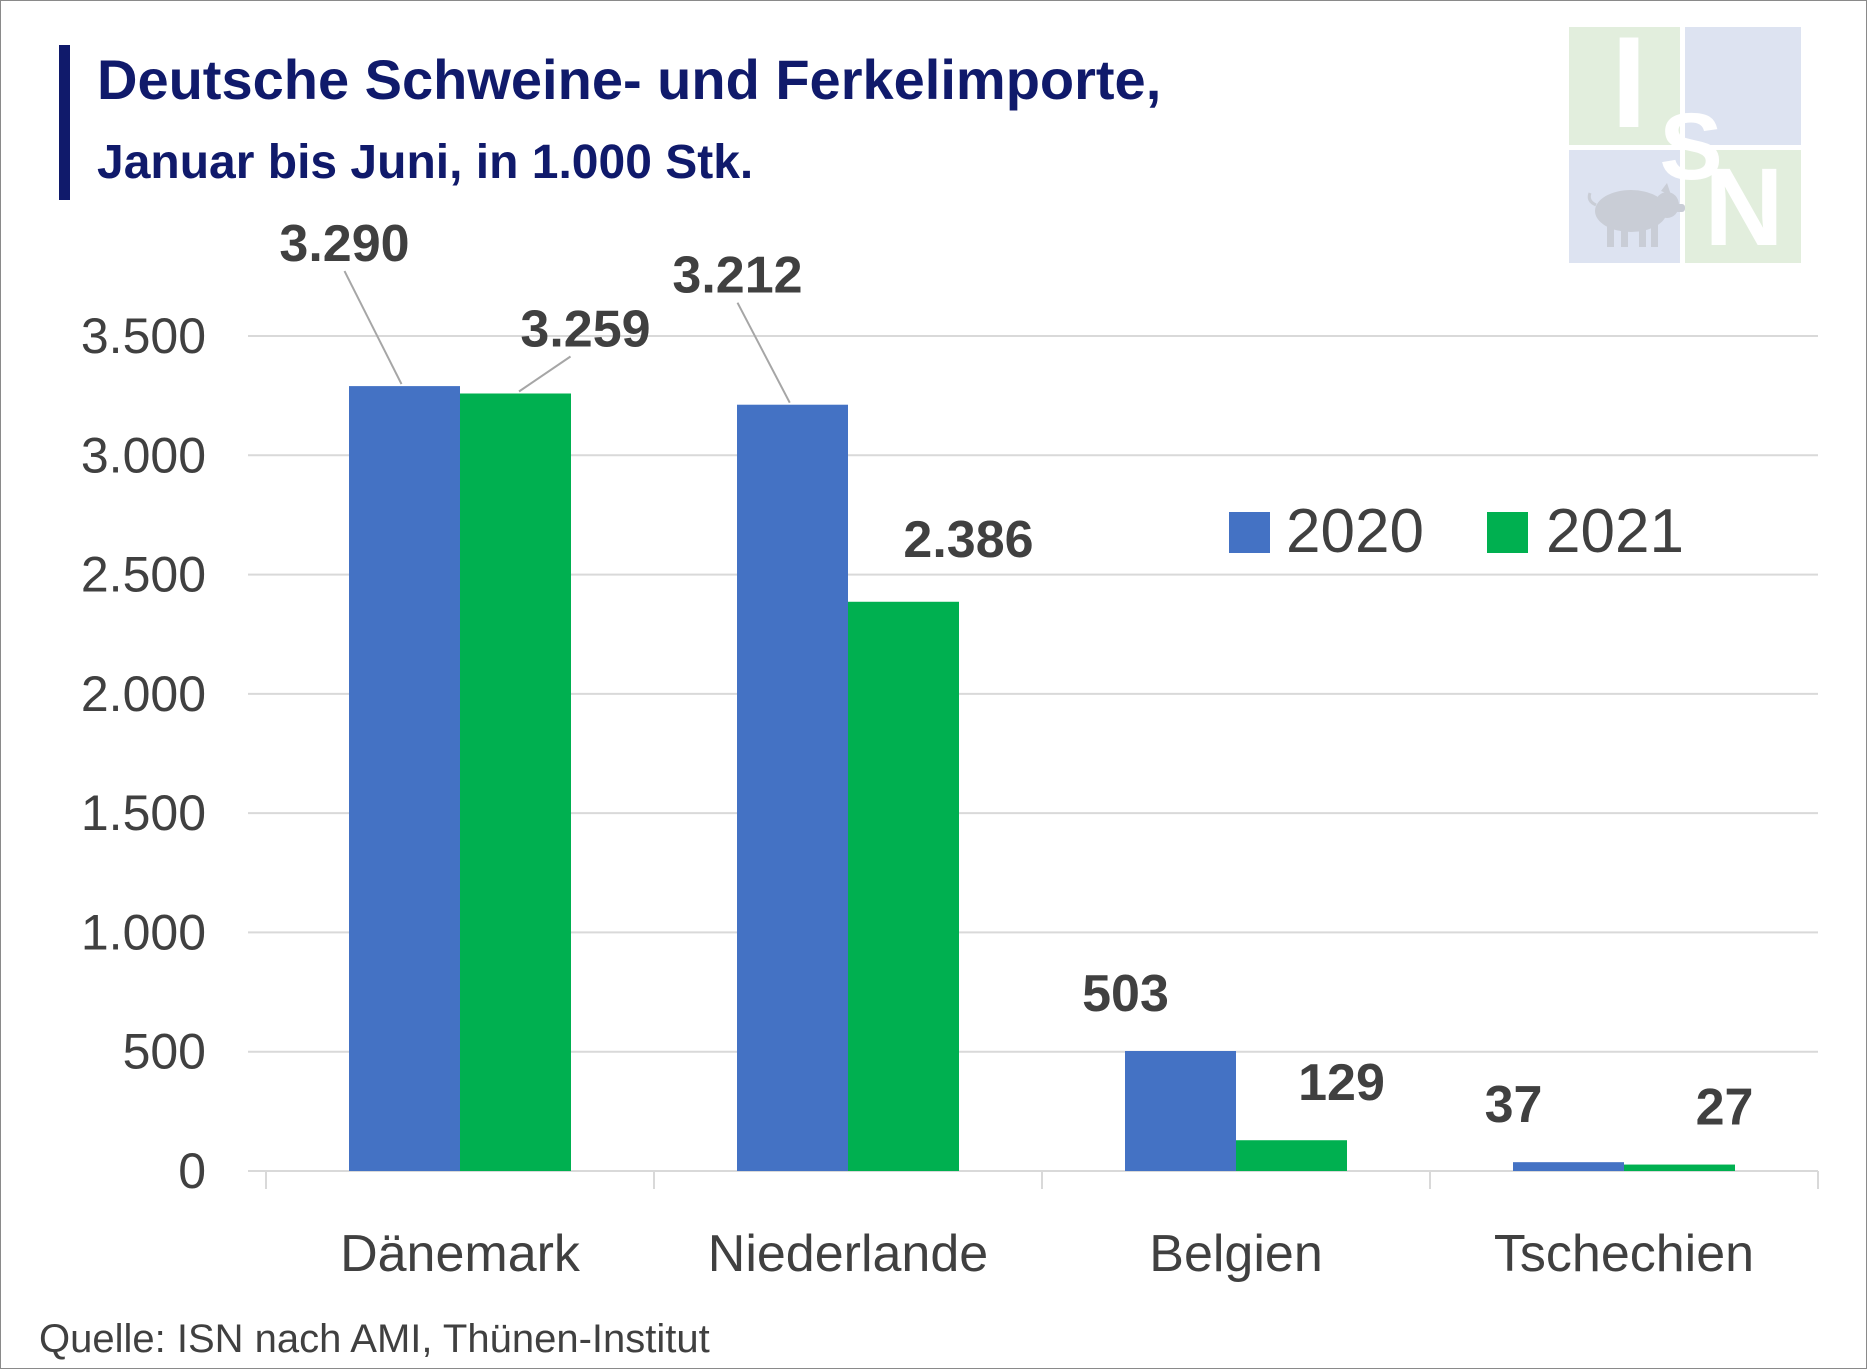  I want to click on y-tick-label: 1.500, so click(143, 813).